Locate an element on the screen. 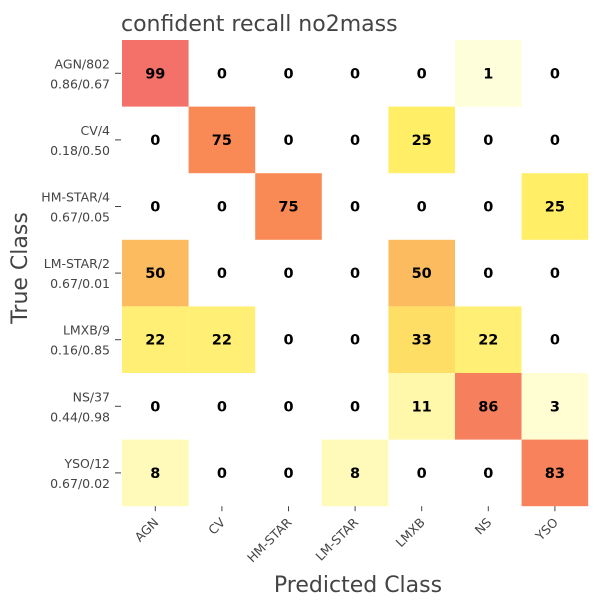 The height and width of the screenshot is (600, 600). y-axis-label: True Class is located at coordinates (20, 268).